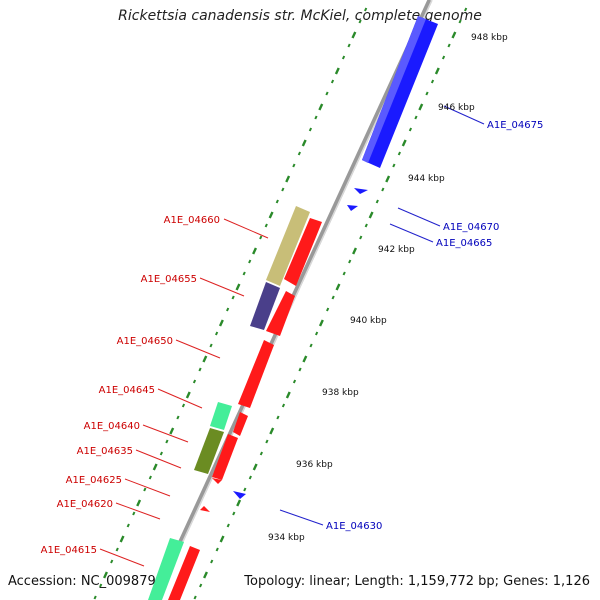  What do you see at coordinates (192, 220) in the screenshot?
I see `forward-gene-label: A1E_04660` at bounding box center [192, 220].